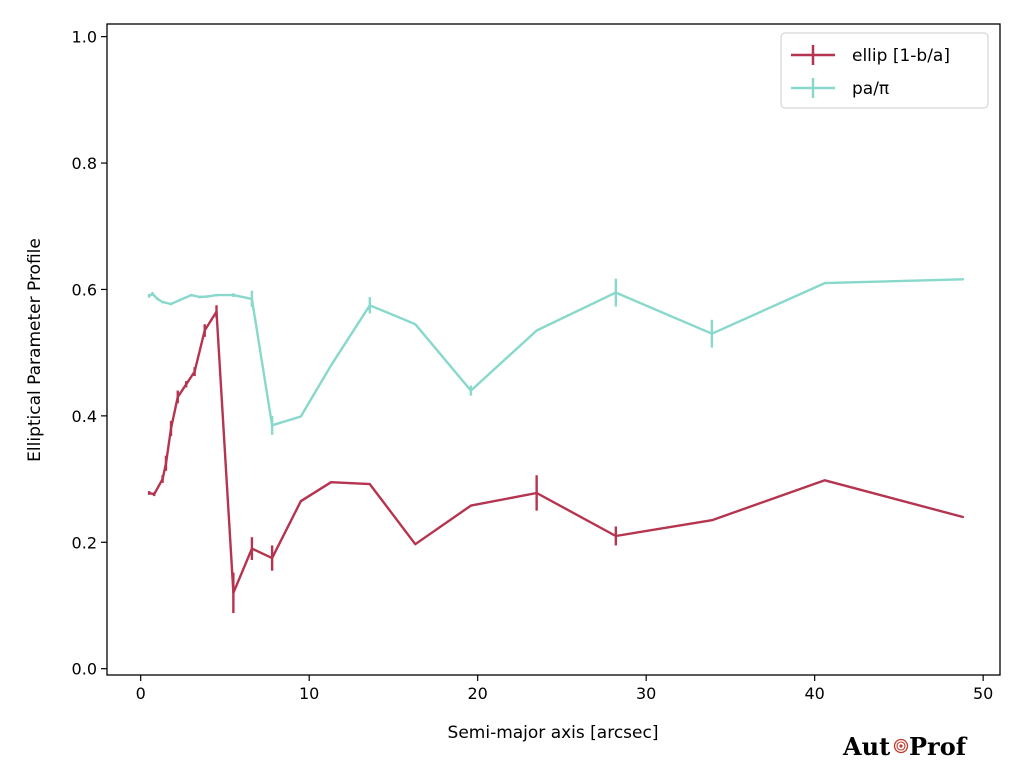 The height and width of the screenshot is (768, 1024). Describe the element at coordinates (901, 56) in the screenshot. I see `legend-label-ellip: ellip [1-b/a]` at that location.